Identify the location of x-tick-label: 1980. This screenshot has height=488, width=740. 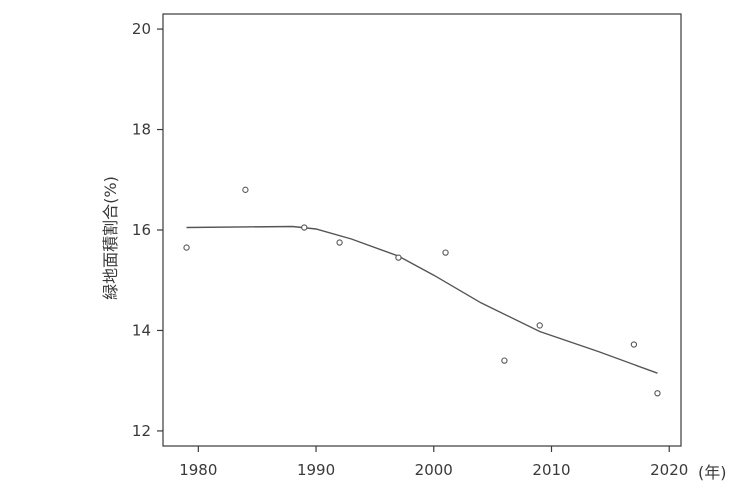
(198, 470).